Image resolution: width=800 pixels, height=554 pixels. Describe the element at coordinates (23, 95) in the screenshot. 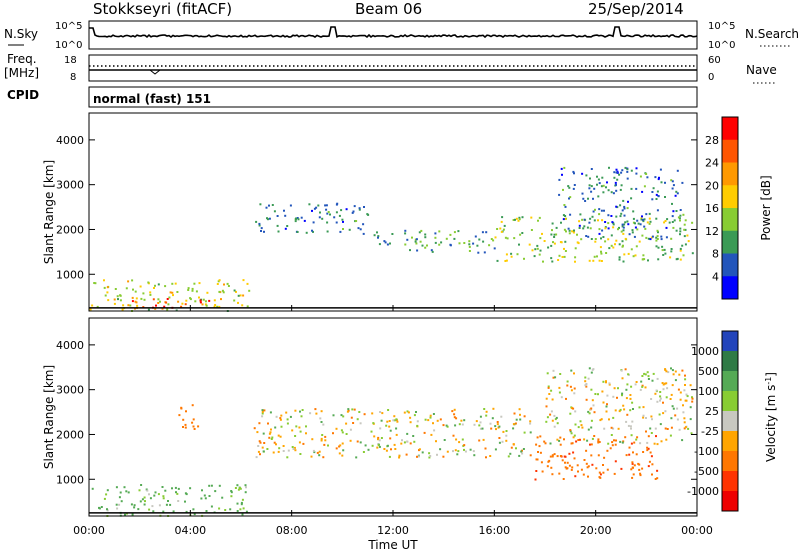

I see `cpid-label: CPID` at that location.